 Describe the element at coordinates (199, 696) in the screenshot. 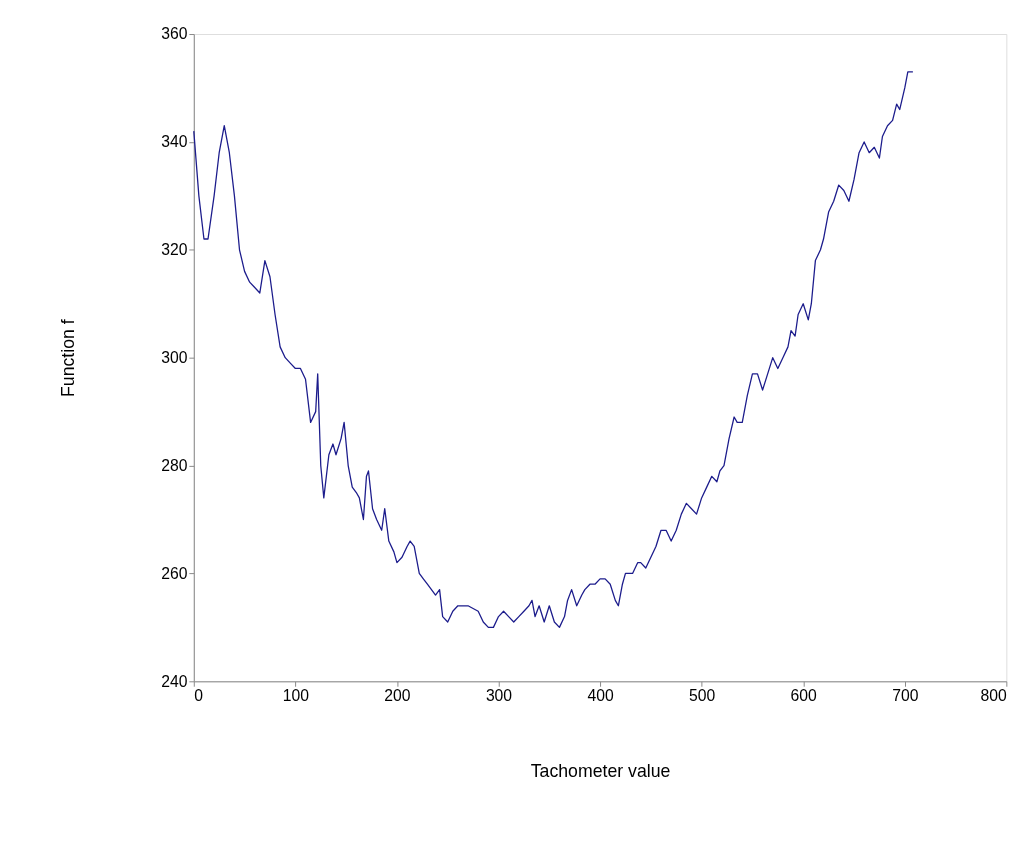

I see `x-tick-label: 0` at that location.